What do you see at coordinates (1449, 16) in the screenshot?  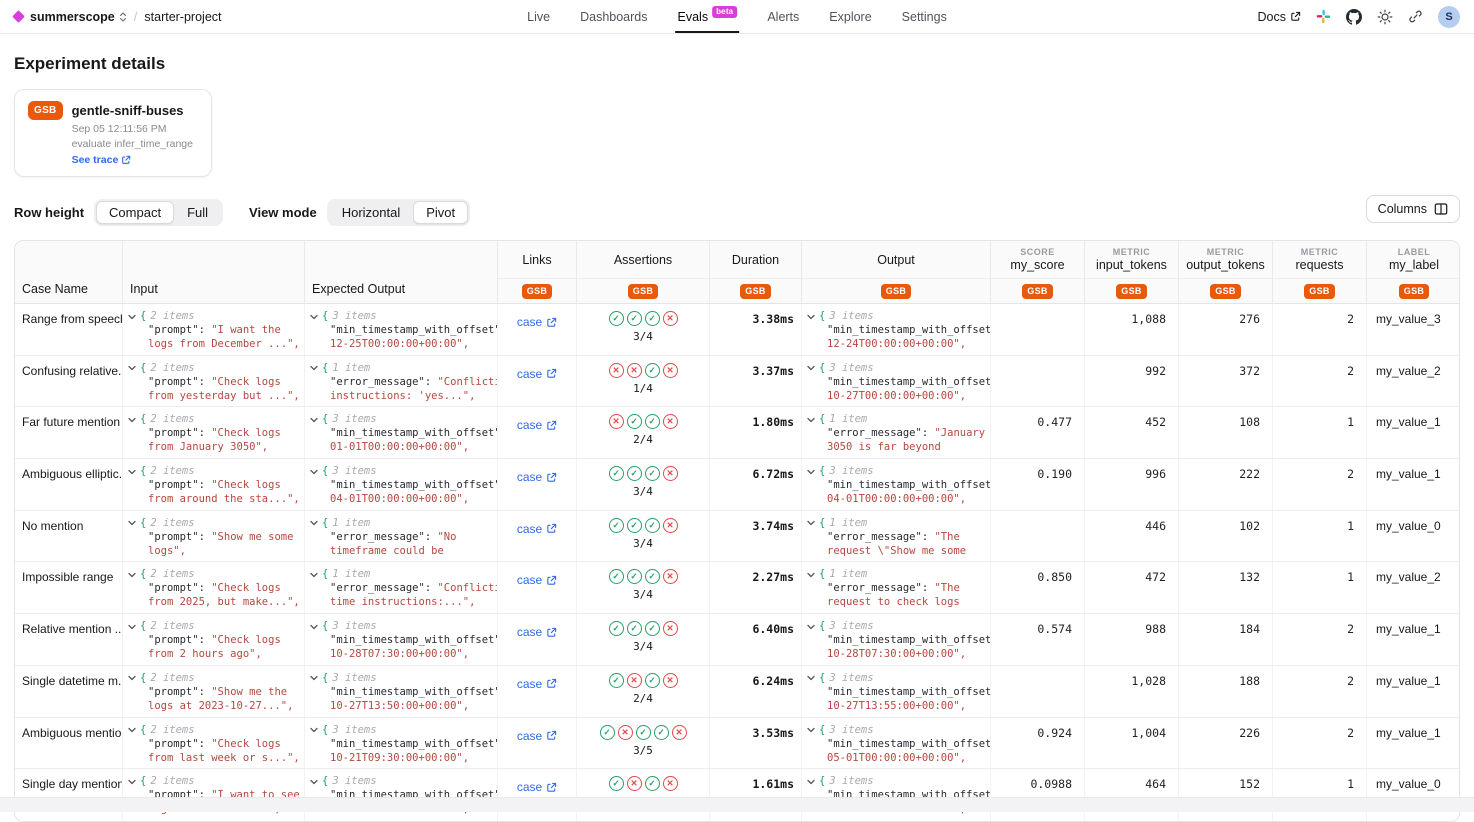 I see `user-avatar: S` at bounding box center [1449, 16].